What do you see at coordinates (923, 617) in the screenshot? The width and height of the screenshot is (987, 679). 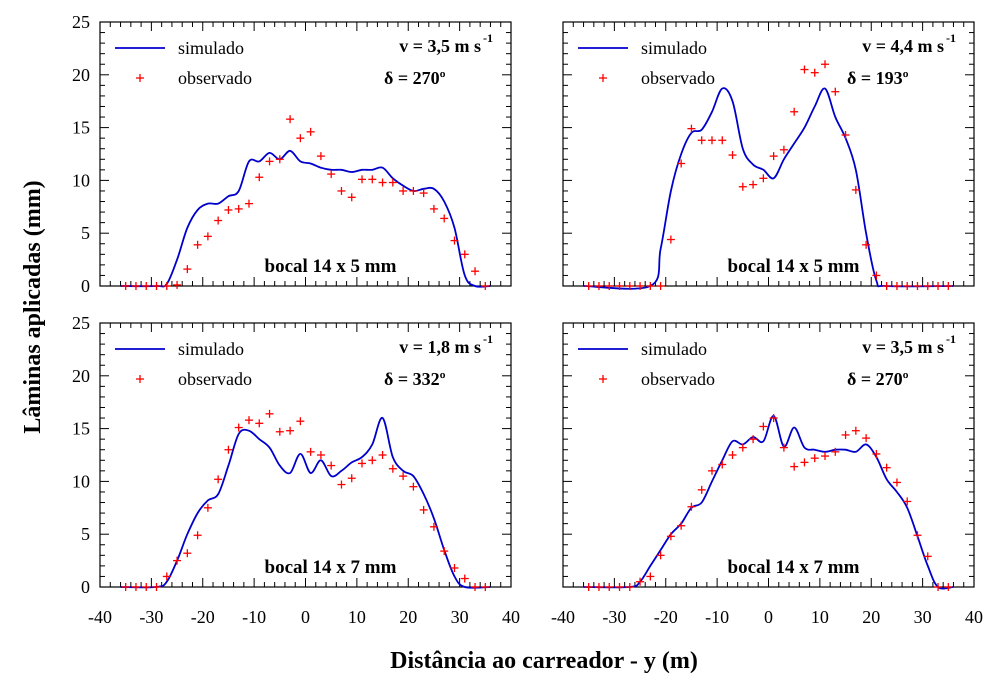 I see `x-tick-label: 30` at bounding box center [923, 617].